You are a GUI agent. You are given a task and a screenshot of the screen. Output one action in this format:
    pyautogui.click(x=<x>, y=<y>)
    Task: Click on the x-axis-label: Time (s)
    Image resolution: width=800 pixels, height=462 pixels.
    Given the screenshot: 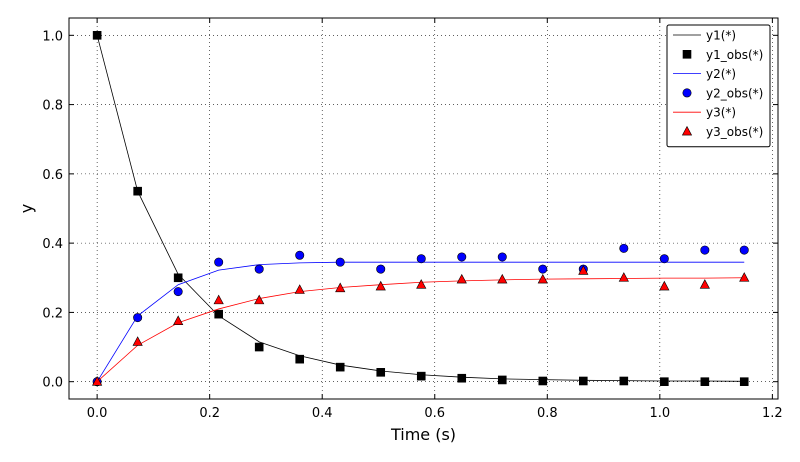 What is the action you would take?
    pyautogui.click(x=423, y=434)
    